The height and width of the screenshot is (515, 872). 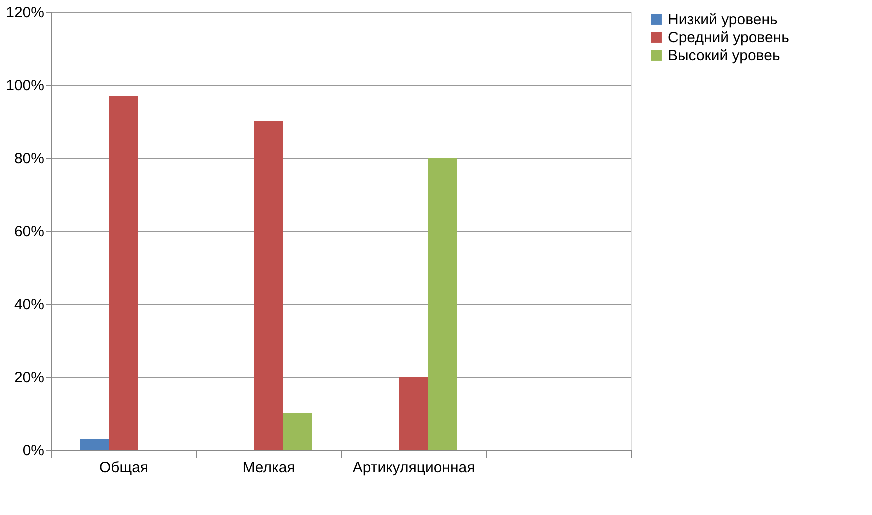 I want to click on y-tick-label: 20%, so click(x=29, y=378).